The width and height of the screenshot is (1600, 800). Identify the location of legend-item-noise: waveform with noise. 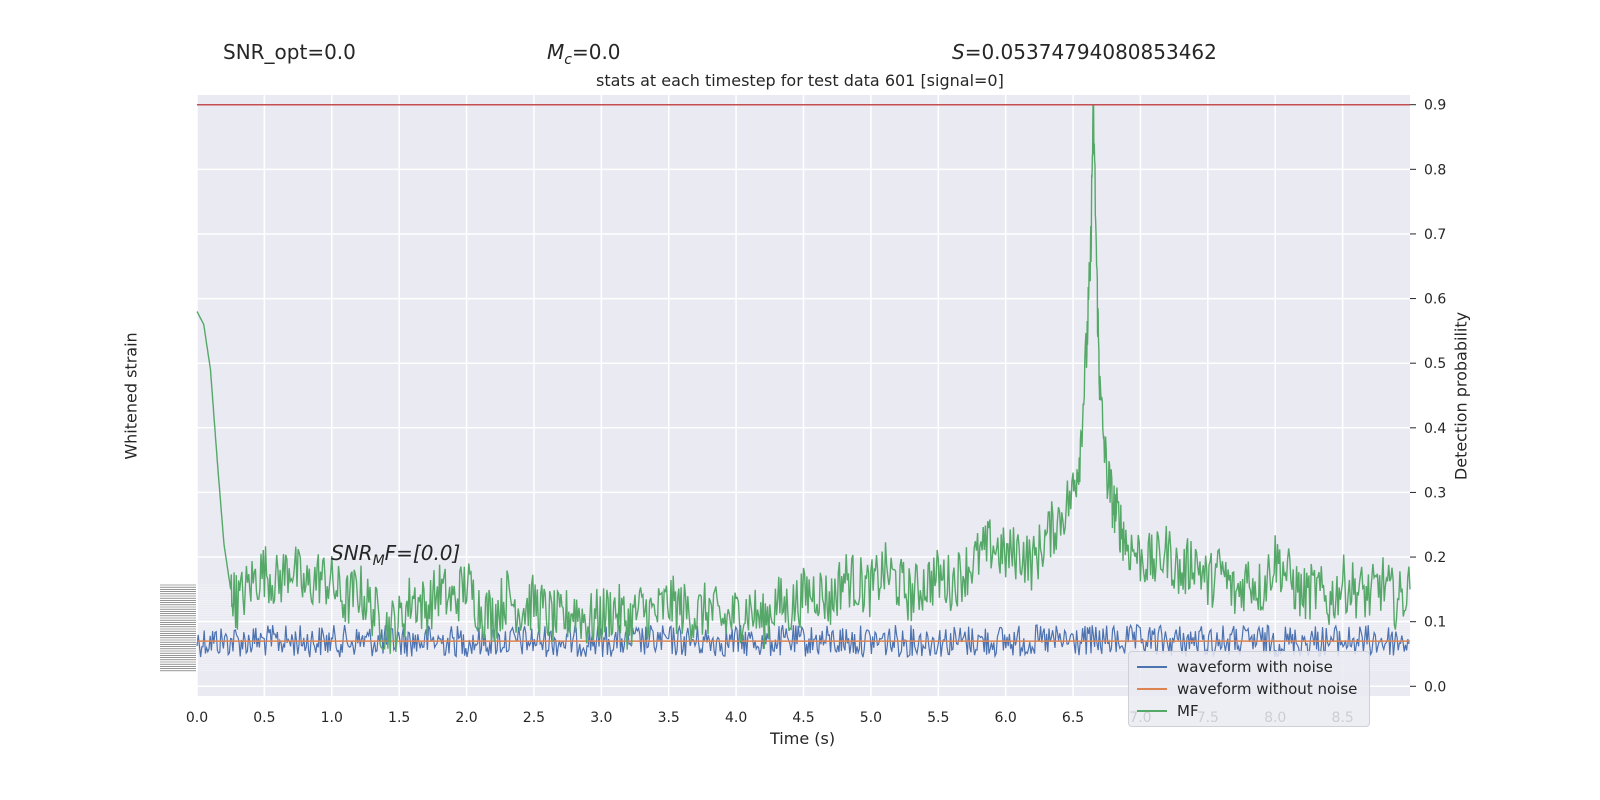
(1235, 667).